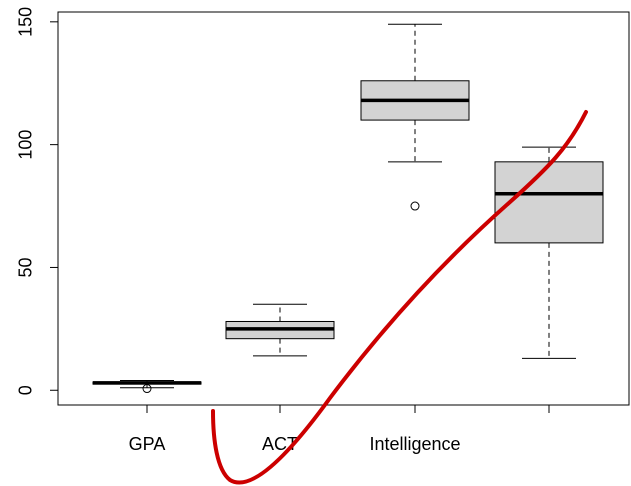  Describe the element at coordinates (25, 267) in the screenshot. I see `y-tick-label: 50` at that location.